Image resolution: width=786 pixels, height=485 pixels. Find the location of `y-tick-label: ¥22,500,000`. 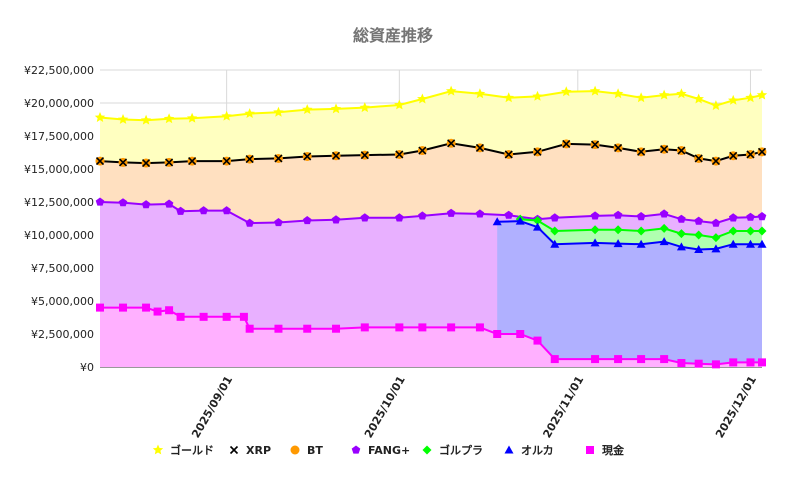

y-tick-label: ¥22,500,000 is located at coordinates (59, 70).